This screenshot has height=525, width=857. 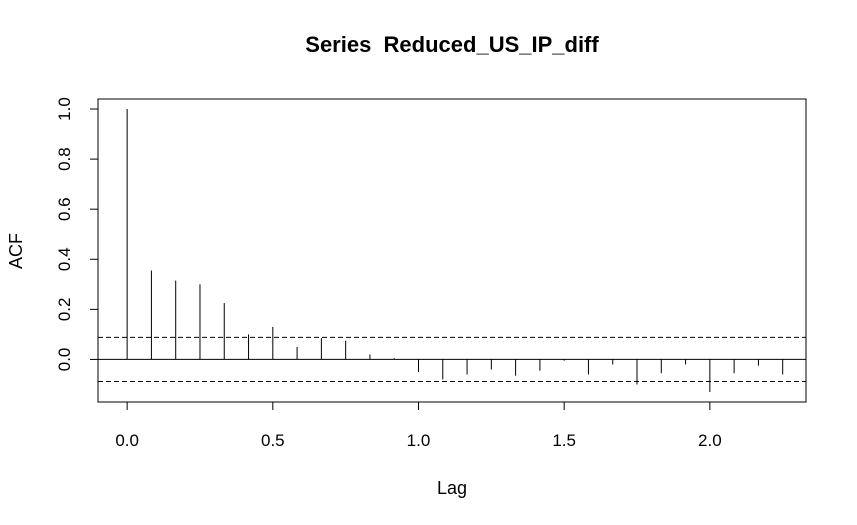 I want to click on x-tick-label: 0.0, so click(x=127, y=440).